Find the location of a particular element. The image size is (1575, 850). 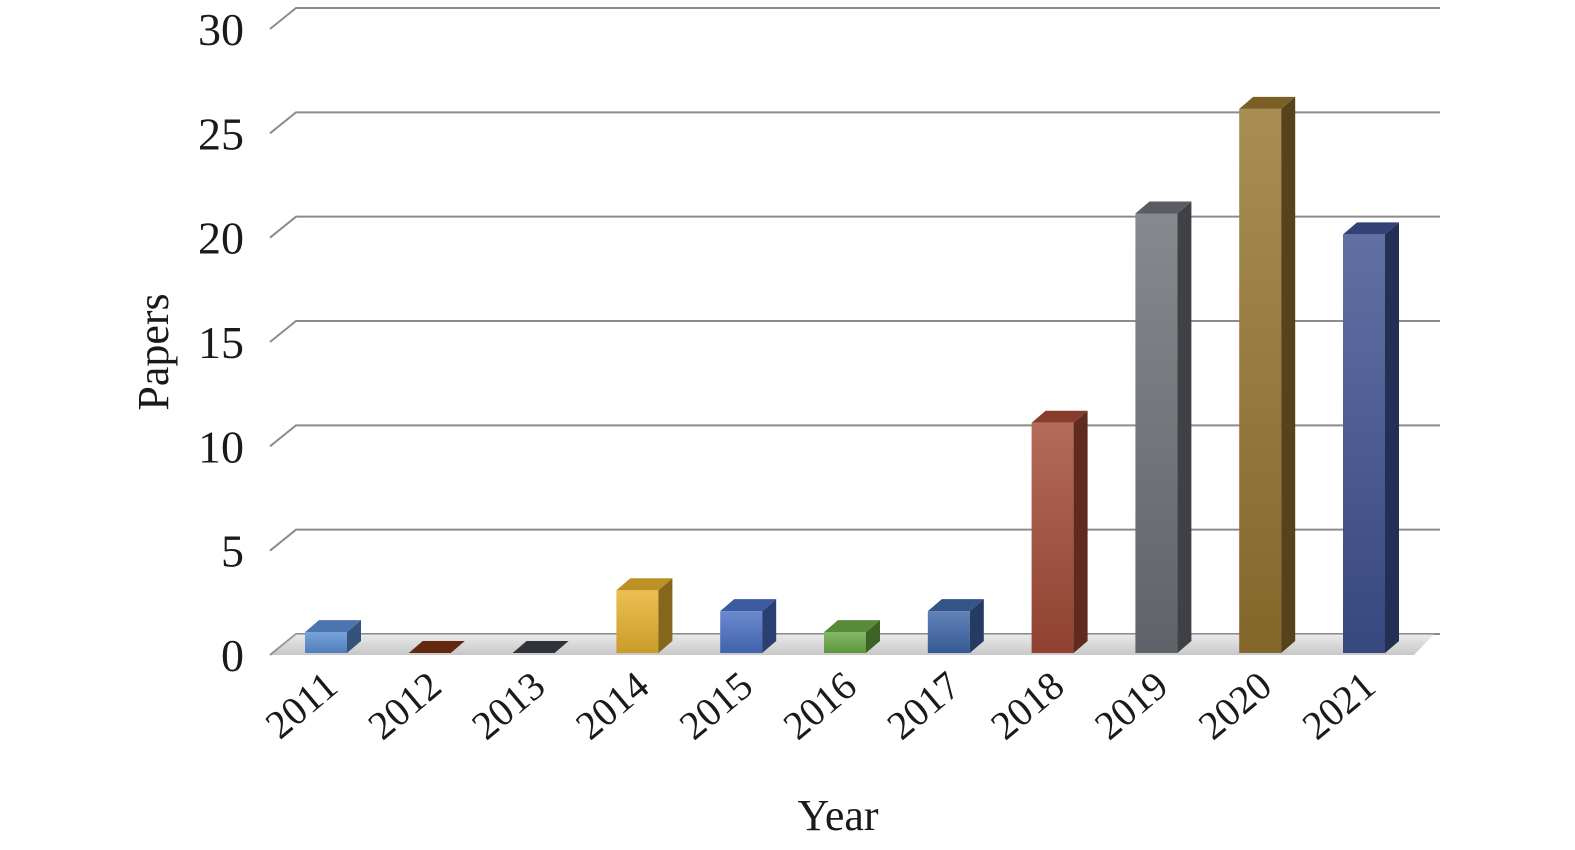

bar-2013 is located at coordinates (540, 647).